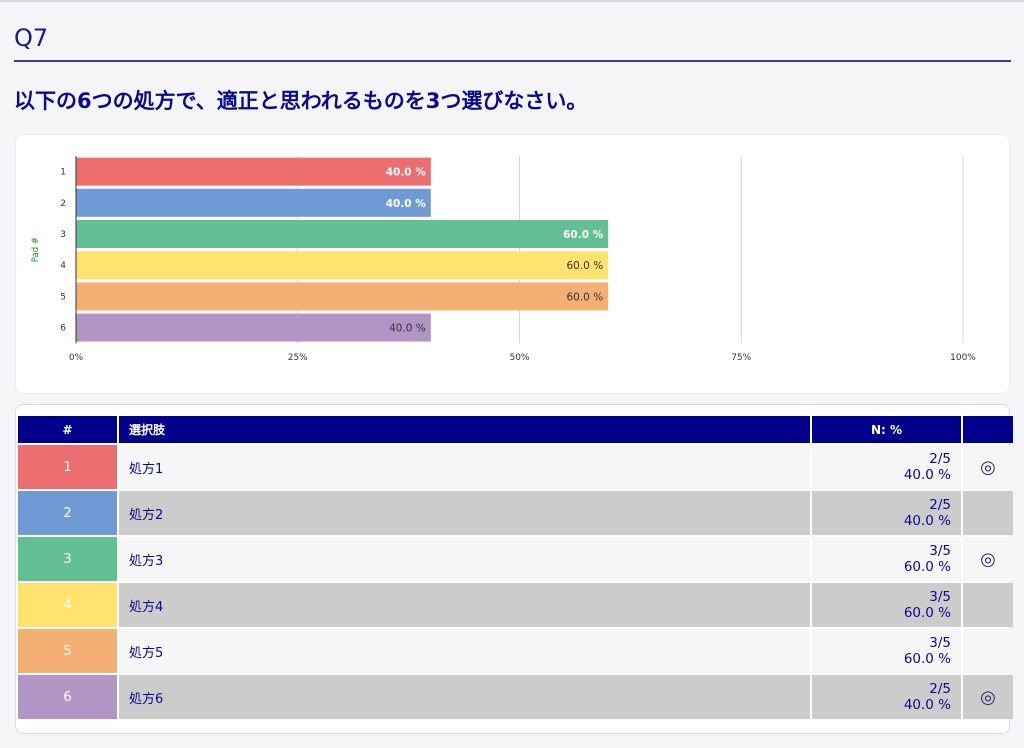 This screenshot has width=1024, height=748. What do you see at coordinates (63, 266) in the screenshot?
I see `y-tick-label: 4` at bounding box center [63, 266].